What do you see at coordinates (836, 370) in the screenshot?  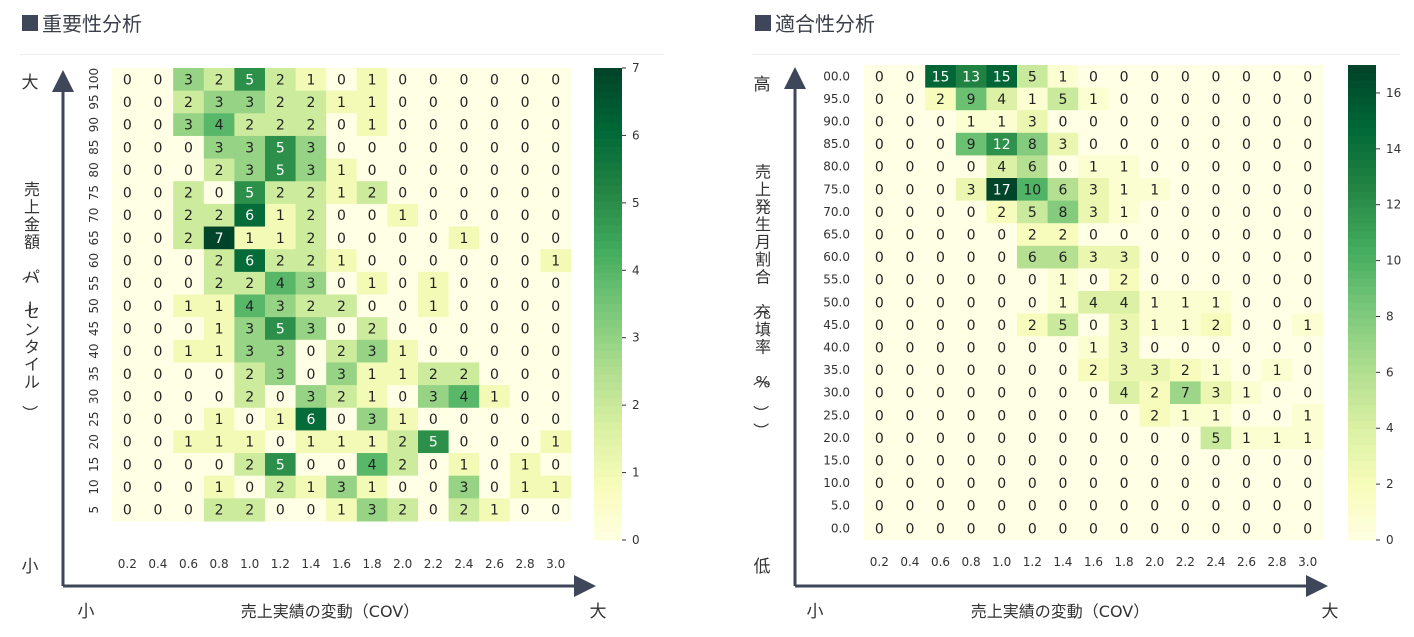 I see `y-tick-label: 35.0` at bounding box center [836, 370].